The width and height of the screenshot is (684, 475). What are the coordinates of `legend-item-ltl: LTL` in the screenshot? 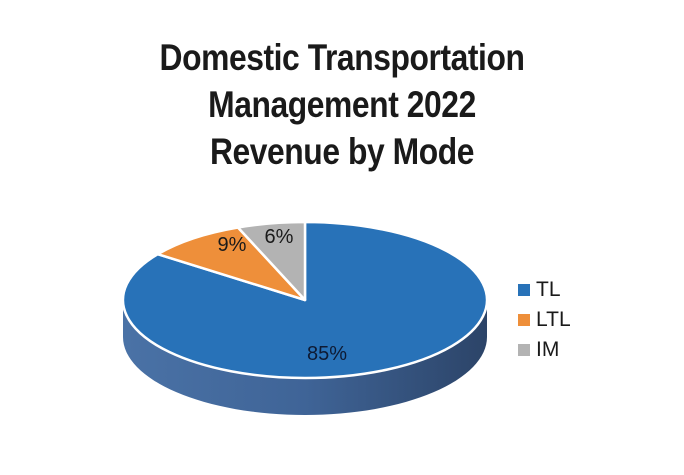 It's located at (544, 320).